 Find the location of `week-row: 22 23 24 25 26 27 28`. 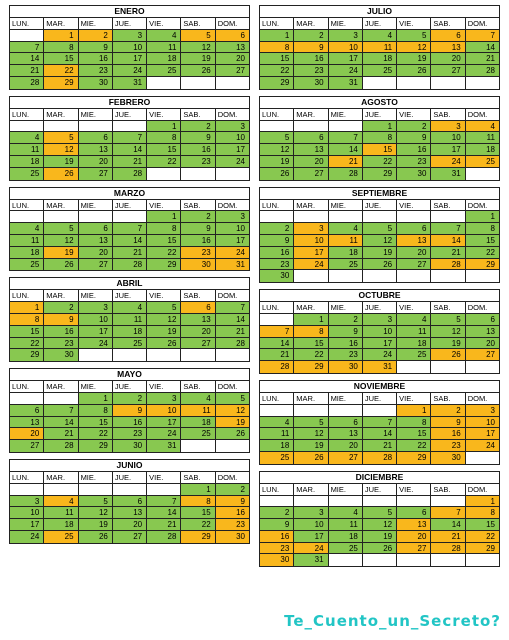

week-row: 22 23 24 25 26 27 28 is located at coordinates (379, 71).